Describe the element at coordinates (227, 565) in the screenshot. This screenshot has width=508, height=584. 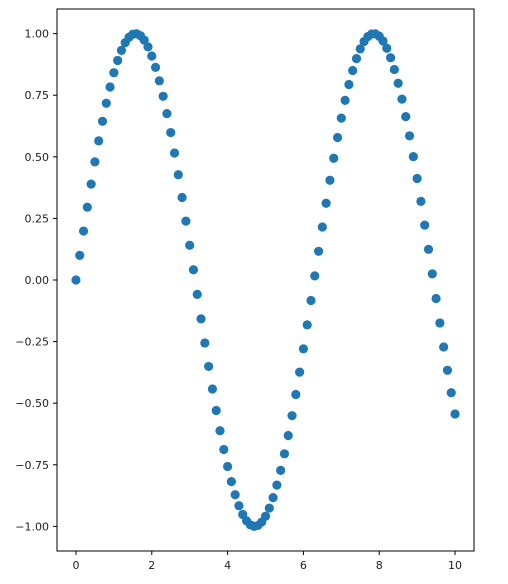
I see `x-tick-label: 4` at that location.